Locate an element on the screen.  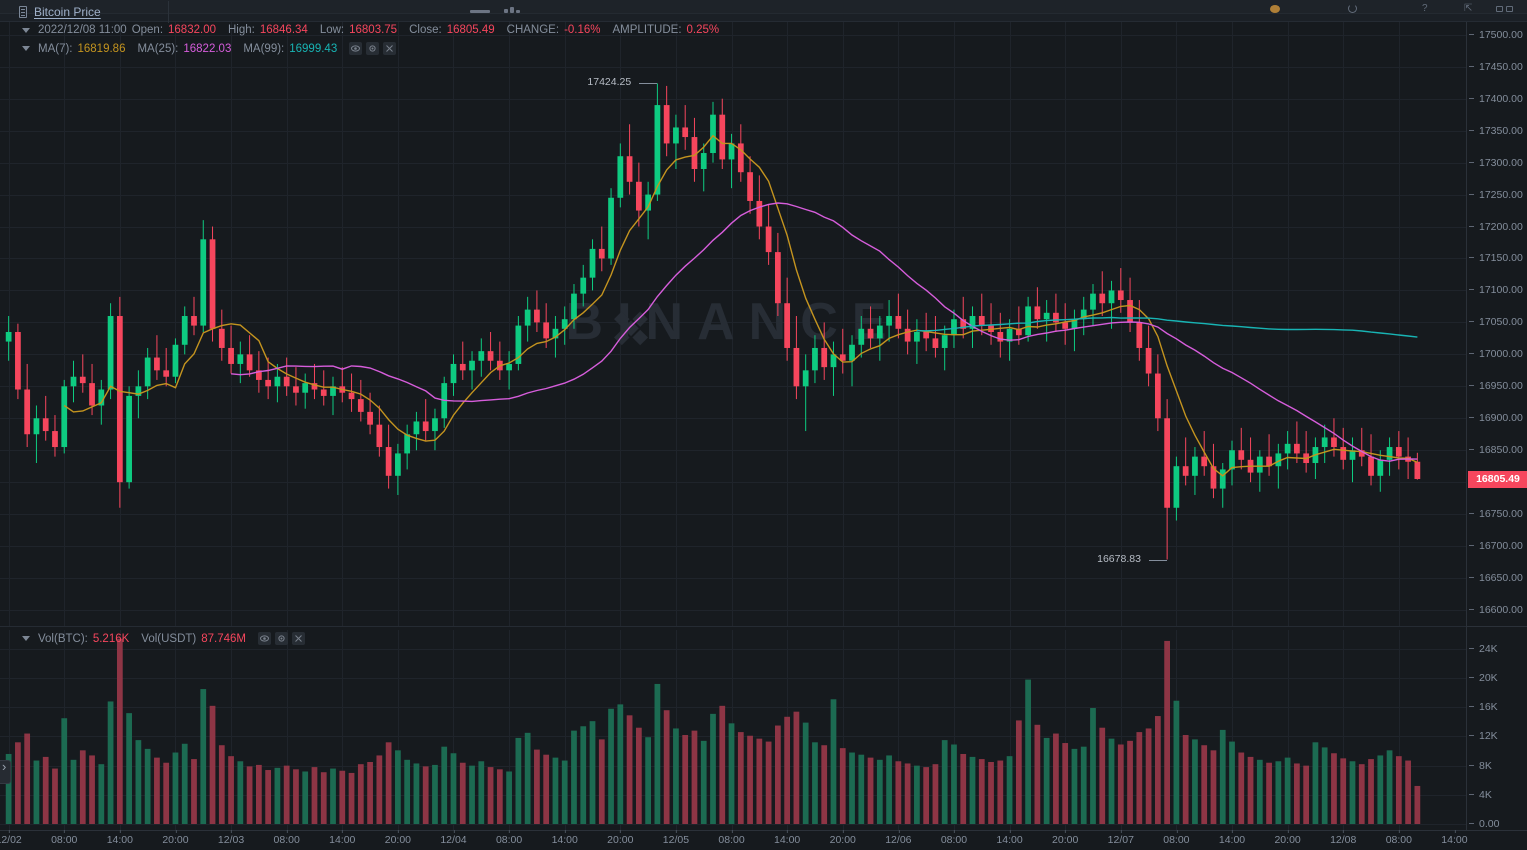
vol-usdt-label: Vol(USDT) is located at coordinates (169, 638).